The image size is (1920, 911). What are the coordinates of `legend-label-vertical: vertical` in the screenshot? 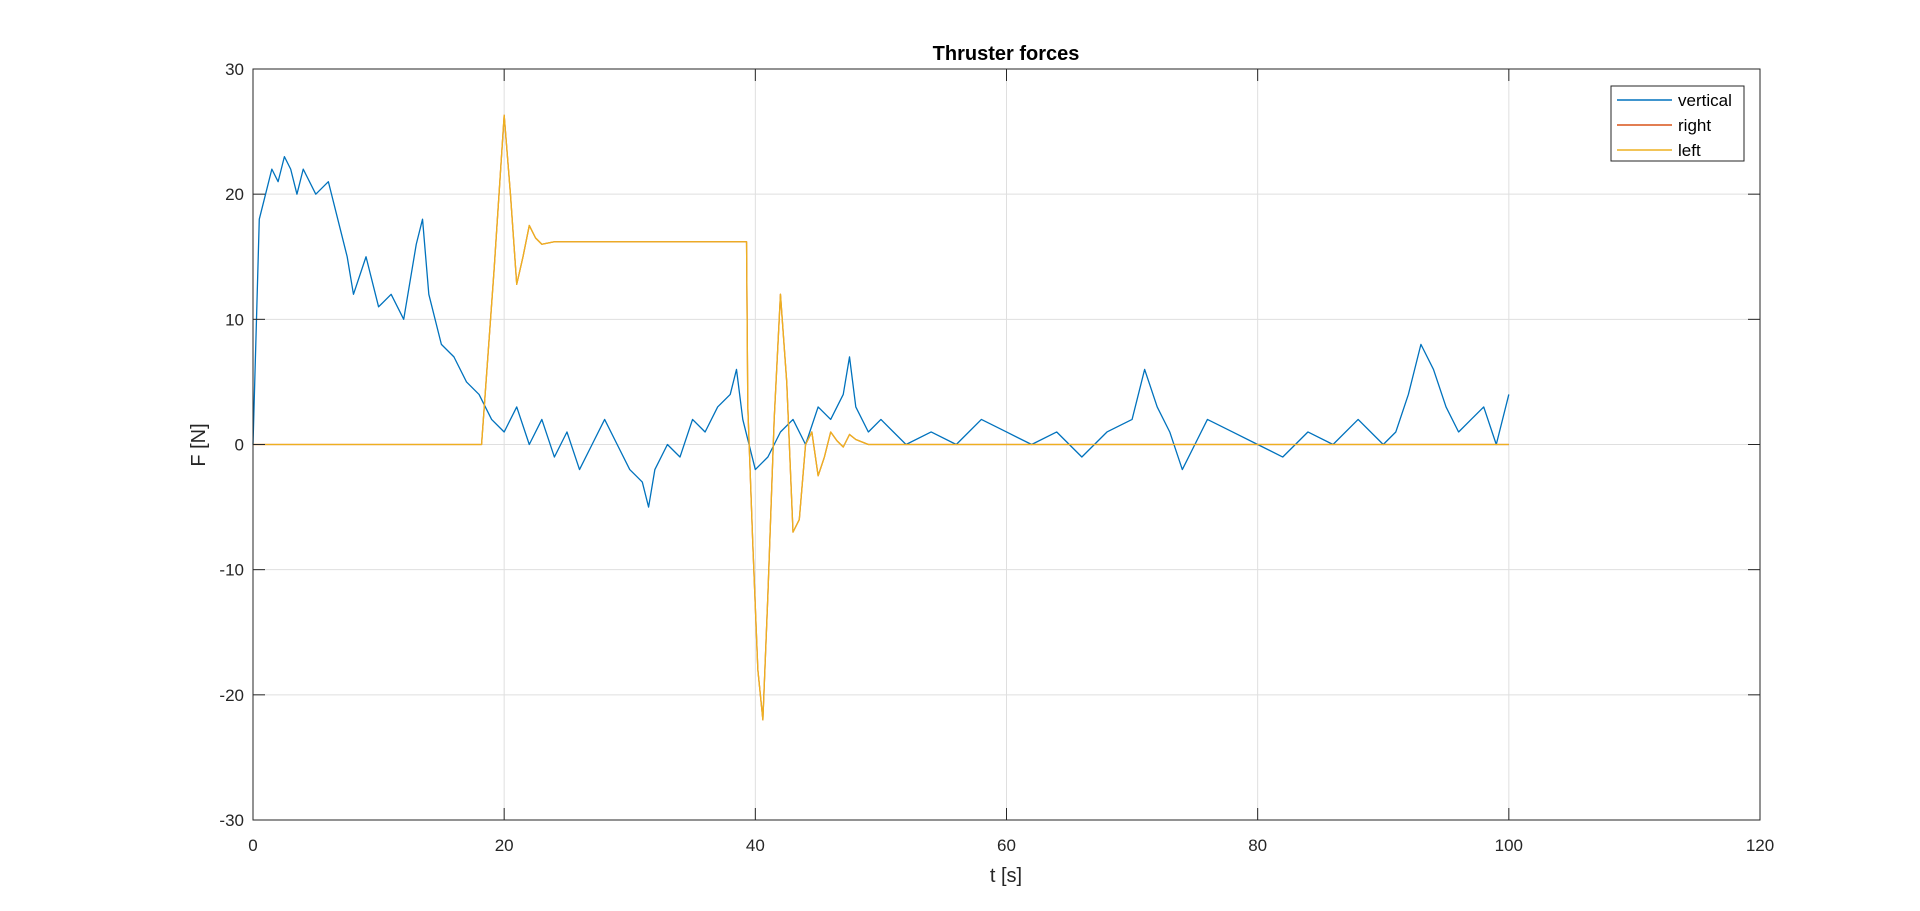 It's located at (1705, 100).